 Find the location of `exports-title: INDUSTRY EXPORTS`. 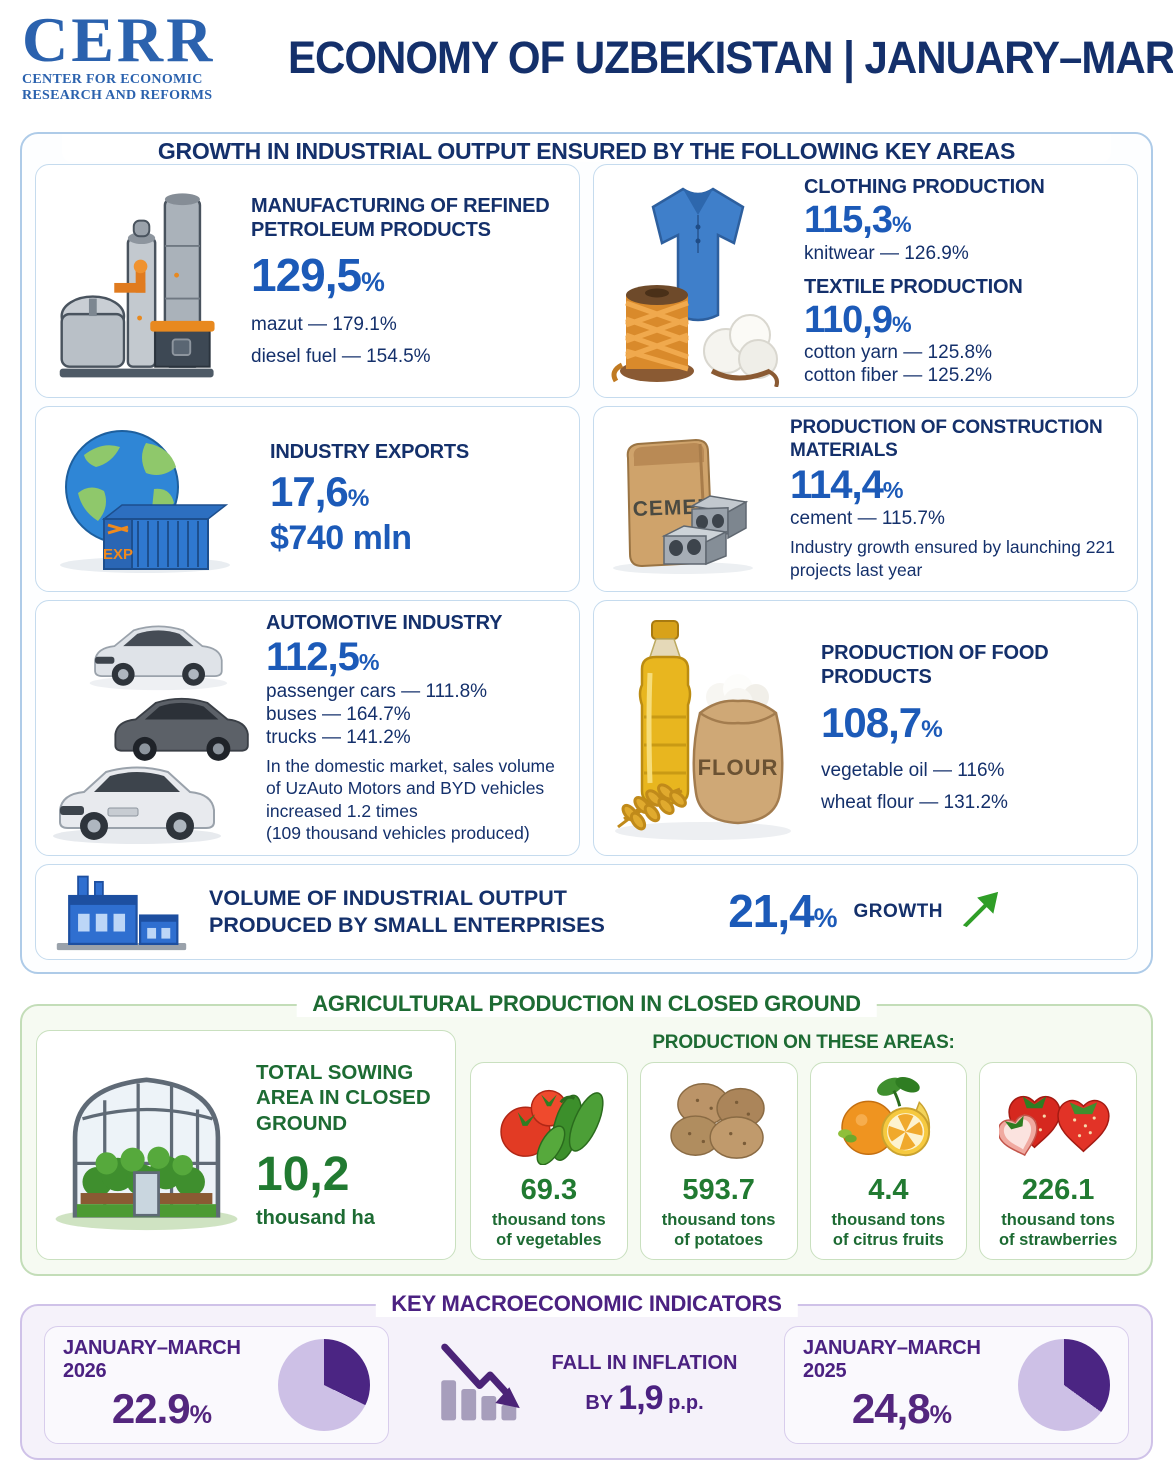

exports-title: INDUSTRY EXPORTS is located at coordinates (370, 452).